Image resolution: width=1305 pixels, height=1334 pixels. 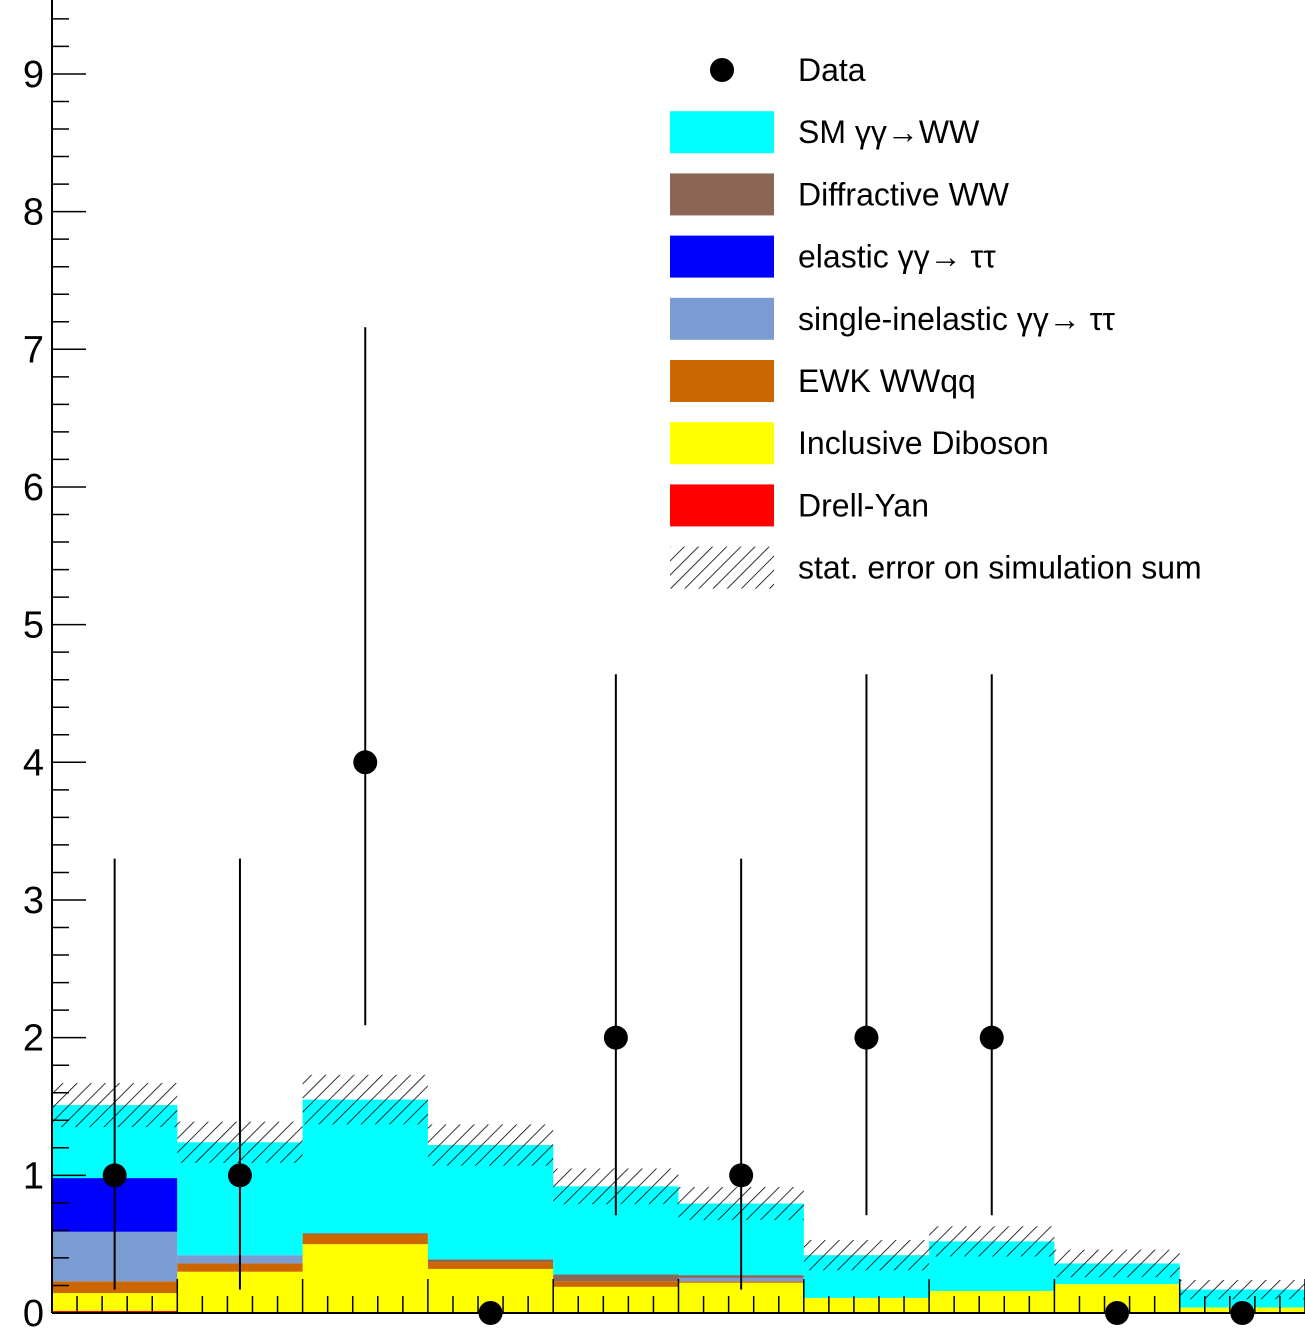 What do you see at coordinates (33, 1039) in the screenshot?
I see `y-tick-label-2: 2` at bounding box center [33, 1039].